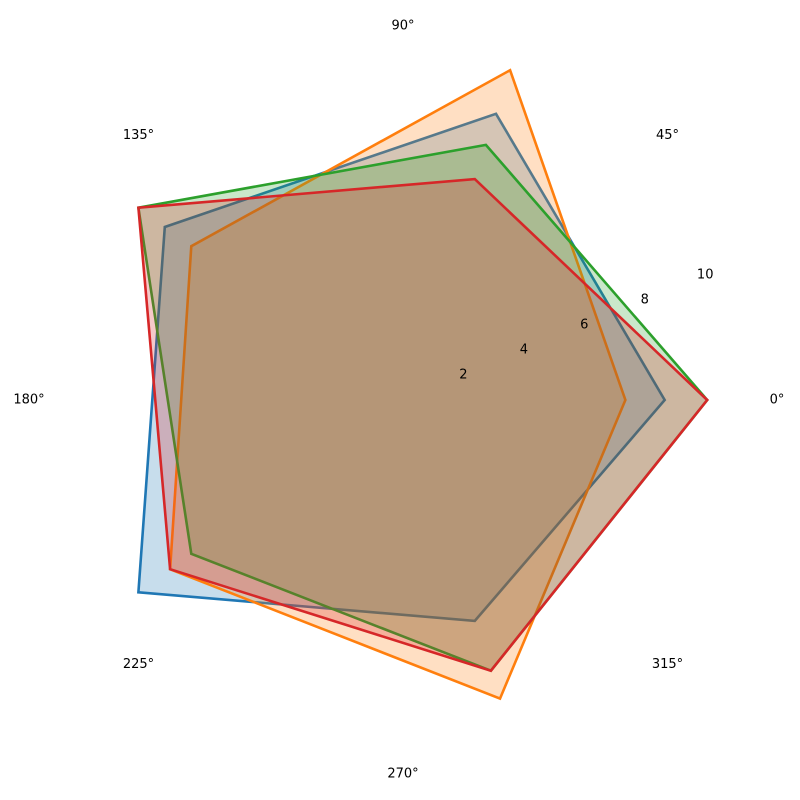 Image resolution: width=800 pixels, height=800 pixels. I want to click on radial-tick-label: 2, so click(463, 375).